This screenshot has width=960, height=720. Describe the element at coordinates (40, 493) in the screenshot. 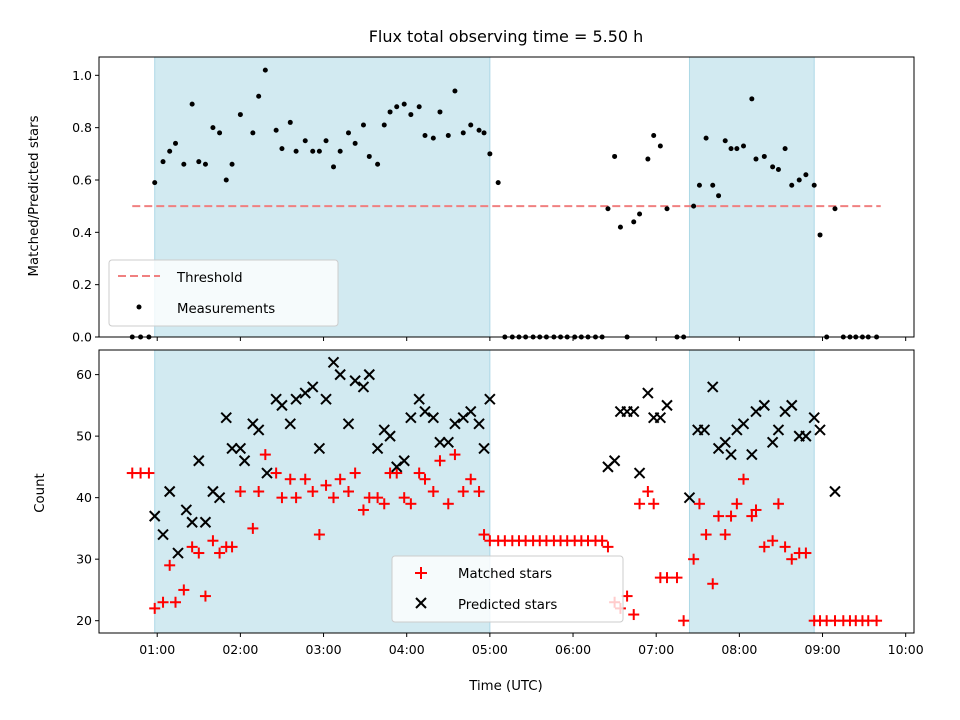

I see `bottom-y-axis-label: Count` at that location.